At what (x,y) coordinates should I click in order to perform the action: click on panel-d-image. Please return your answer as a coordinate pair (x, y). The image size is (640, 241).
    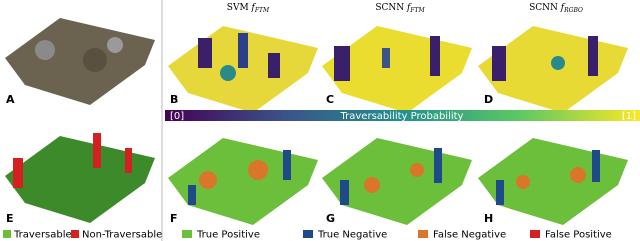
    Looking at the image, I should click on (553, 69).